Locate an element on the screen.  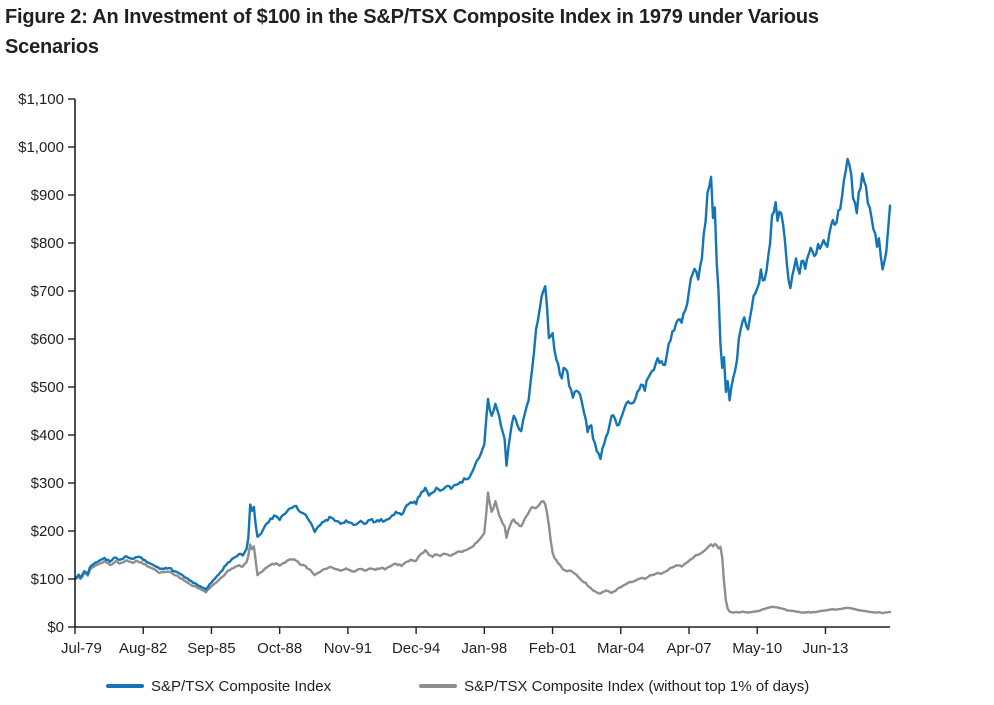
figure-title-line2: Scenarios is located at coordinates (52, 47).